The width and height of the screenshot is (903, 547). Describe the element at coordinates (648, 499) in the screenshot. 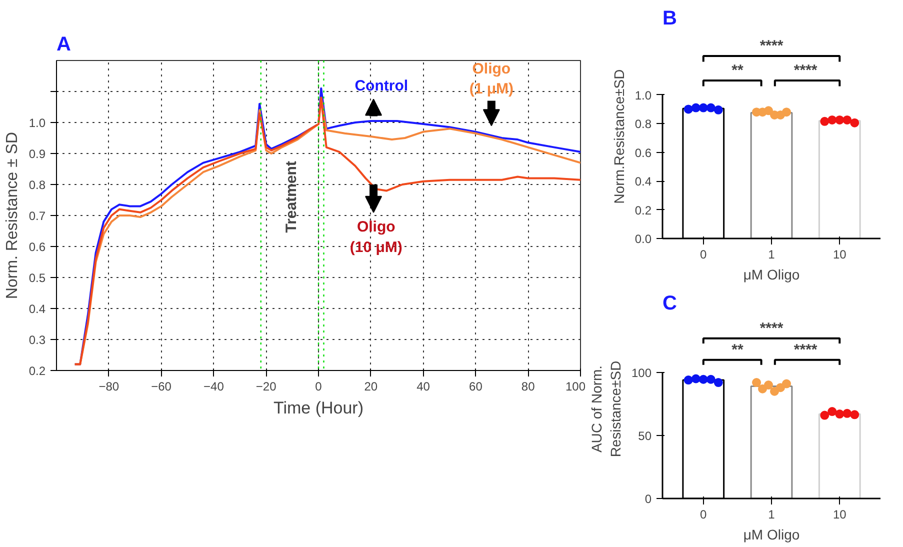

I see `y-tick-label: 0` at that location.